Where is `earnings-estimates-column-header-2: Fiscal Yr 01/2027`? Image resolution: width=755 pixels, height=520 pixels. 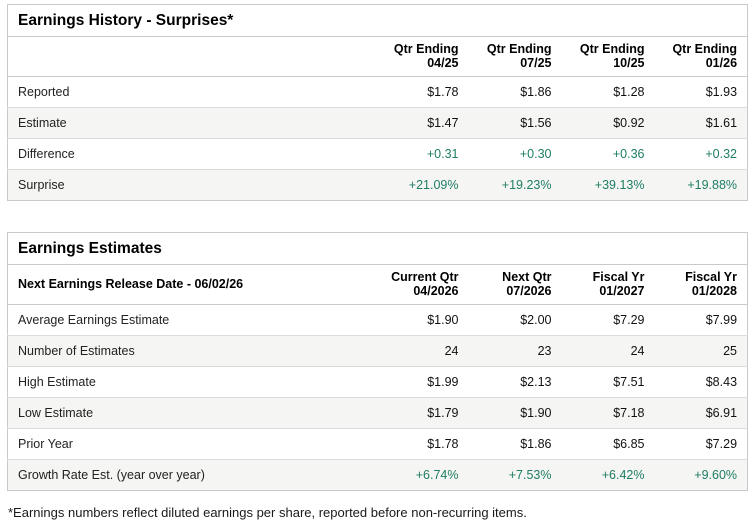 earnings-estimates-column-header-2: Fiscal Yr 01/2027 is located at coordinates (608, 284).